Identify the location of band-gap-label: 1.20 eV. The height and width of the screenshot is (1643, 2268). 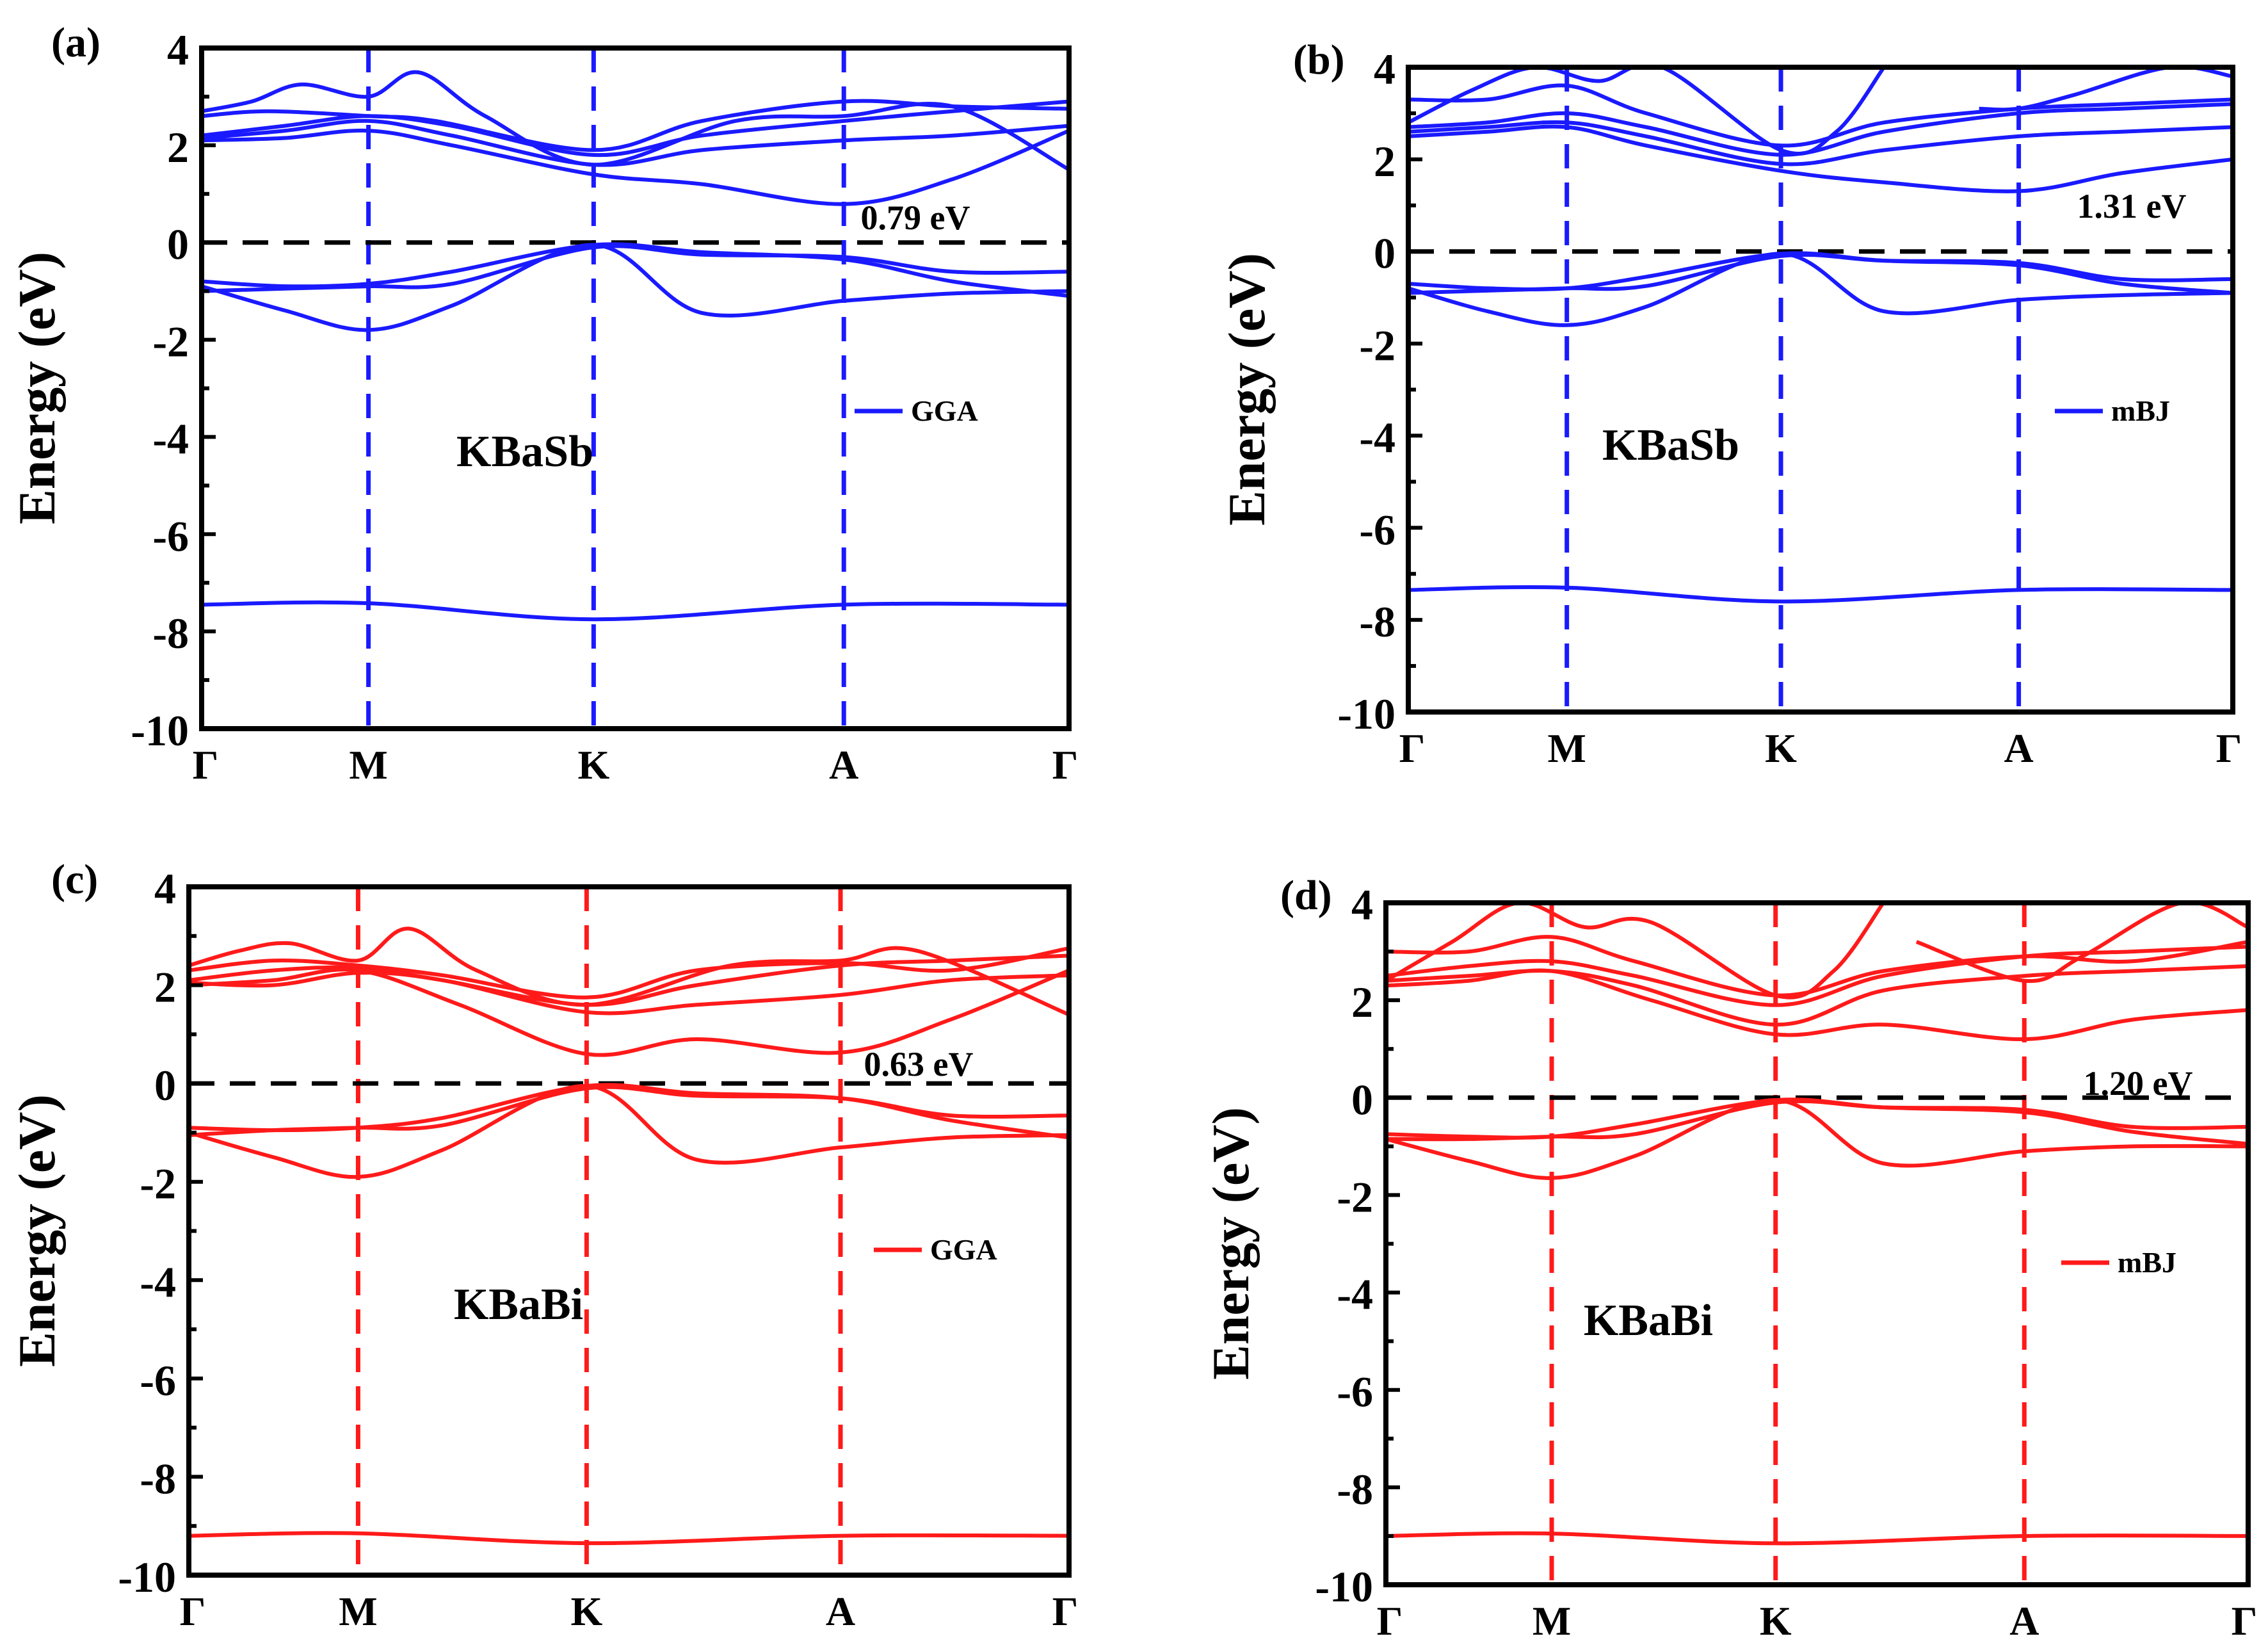
(2138, 1083).